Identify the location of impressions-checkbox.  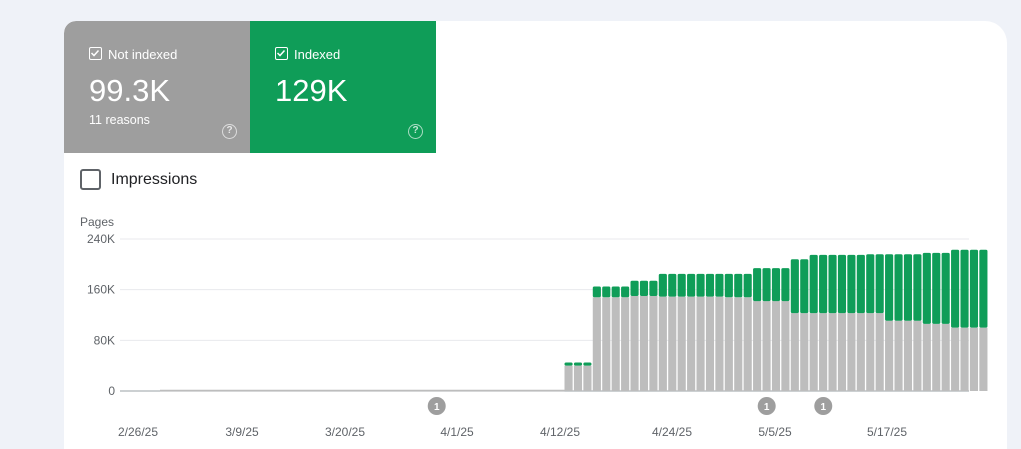
(90, 179).